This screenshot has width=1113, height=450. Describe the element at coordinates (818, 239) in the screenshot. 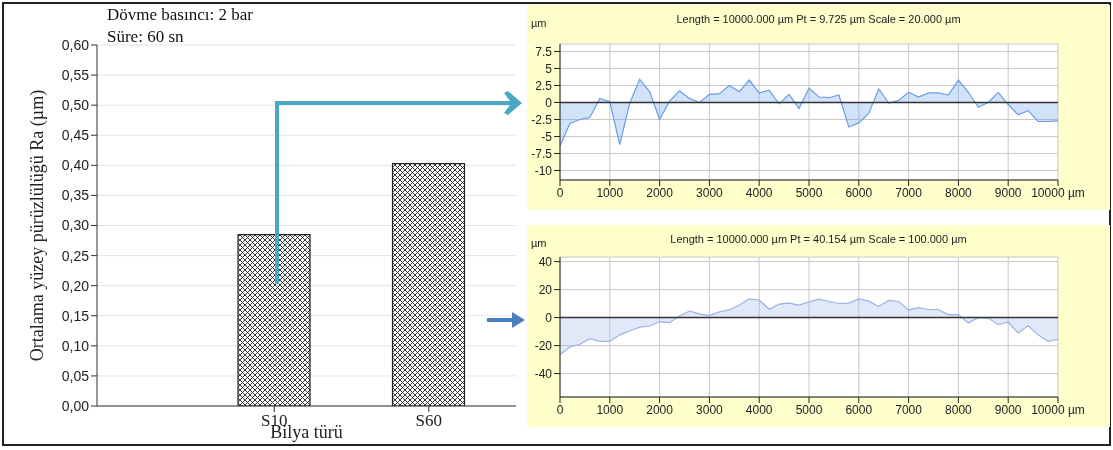

I see `chart-title: Length = 10000.000 µm Pt = 40.154 µm Scale = 100.000 µm` at that location.